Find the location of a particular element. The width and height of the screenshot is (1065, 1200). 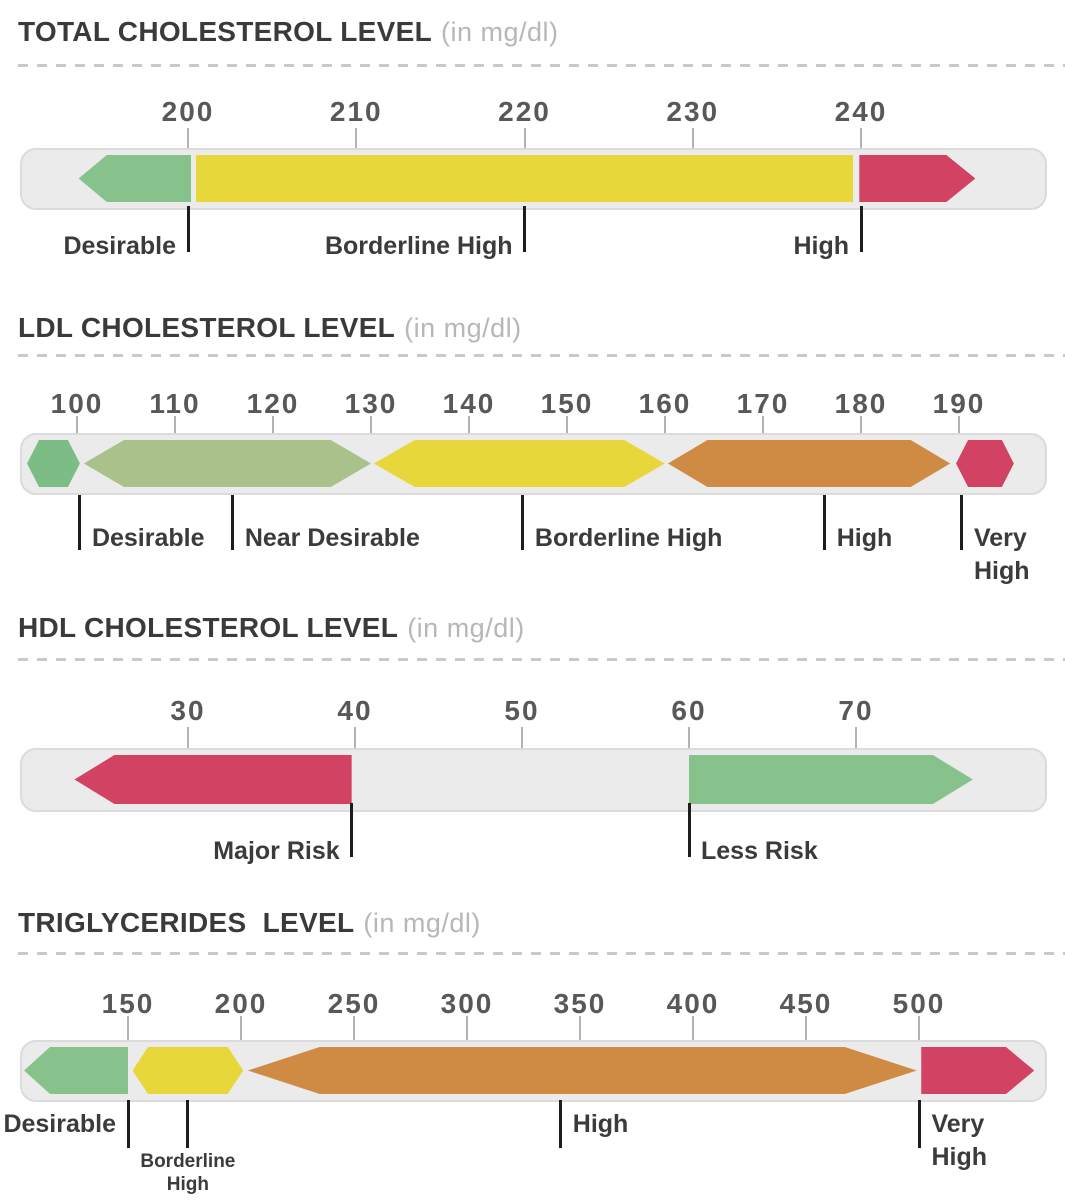

section-header: LDL CHOLESTEROL LEVEL (in mg/dl) is located at coordinates (270, 328).